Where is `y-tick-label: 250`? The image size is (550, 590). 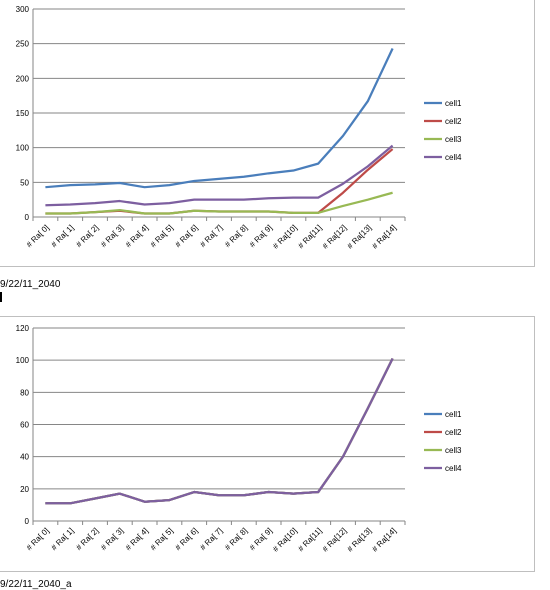
y-tick-label: 250 is located at coordinates (23, 44).